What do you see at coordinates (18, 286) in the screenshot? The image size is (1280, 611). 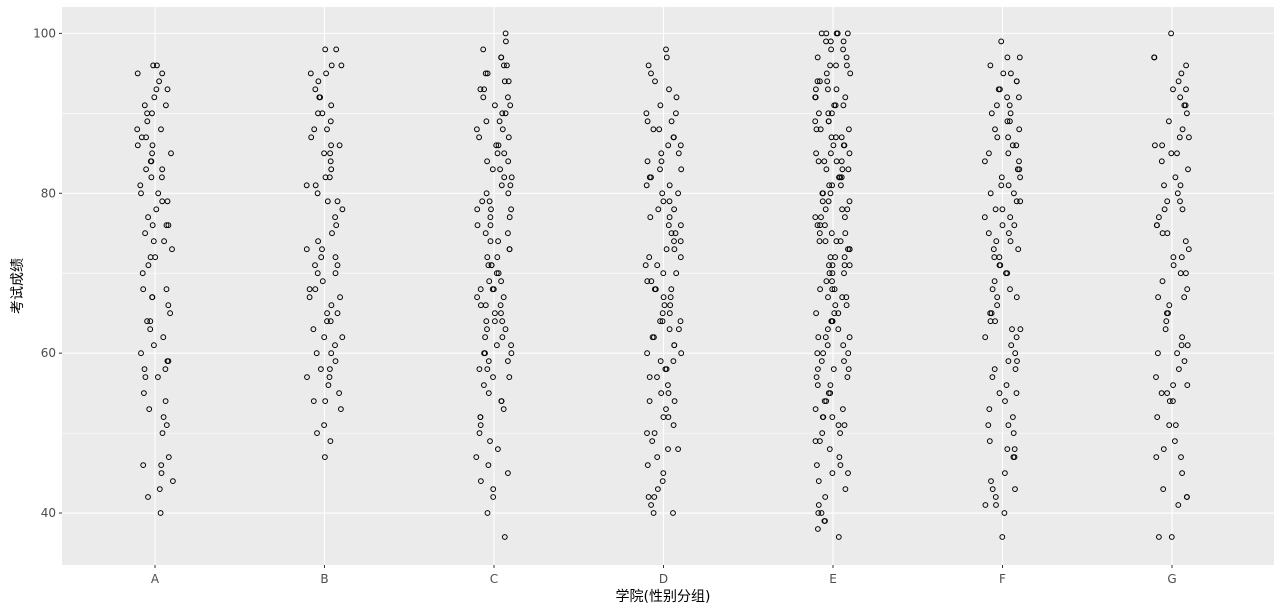 I see `y-axis-title: 考试成绩` at bounding box center [18, 286].